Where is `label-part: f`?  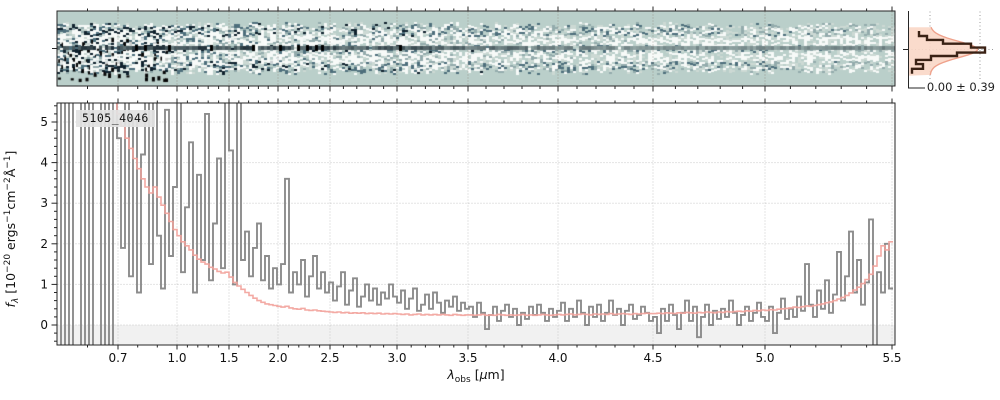 label-part: f is located at coordinates (10, 305).